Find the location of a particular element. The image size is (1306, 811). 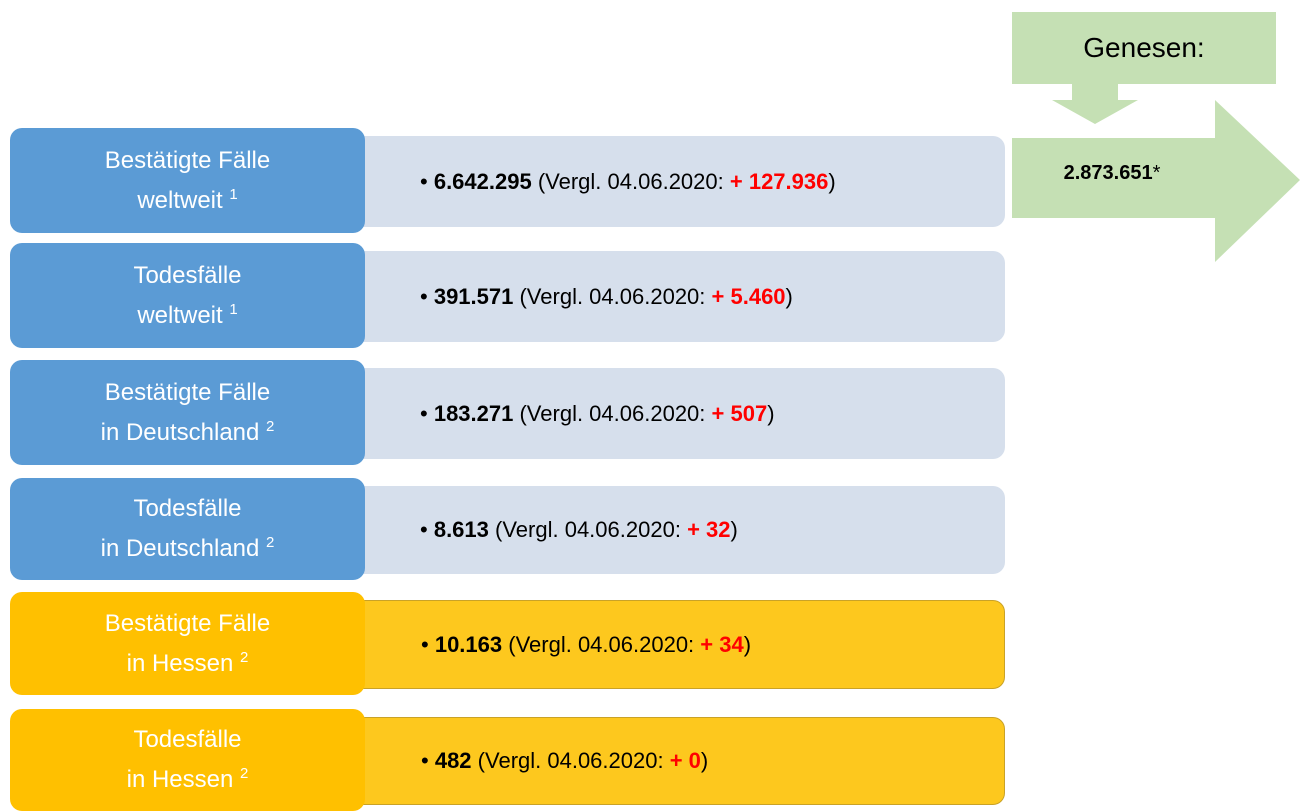

value-item: 391.571 (Vergl. 04.06.2020: + 5.460) is located at coordinates (606, 297).